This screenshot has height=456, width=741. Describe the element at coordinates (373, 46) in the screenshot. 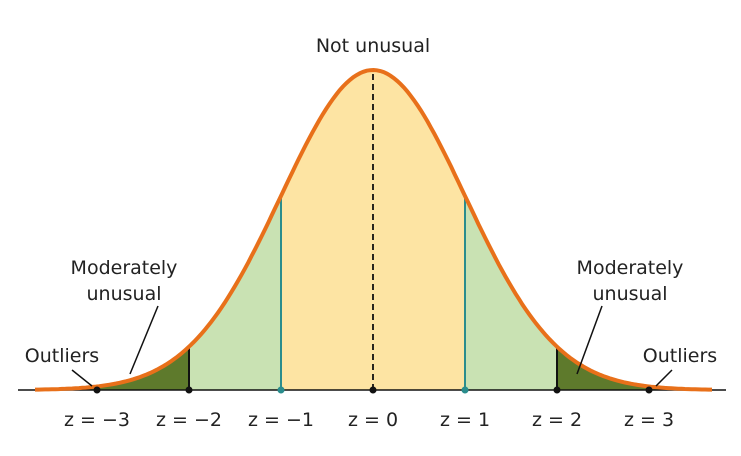

I see `center-label: Not unusual` at that location.